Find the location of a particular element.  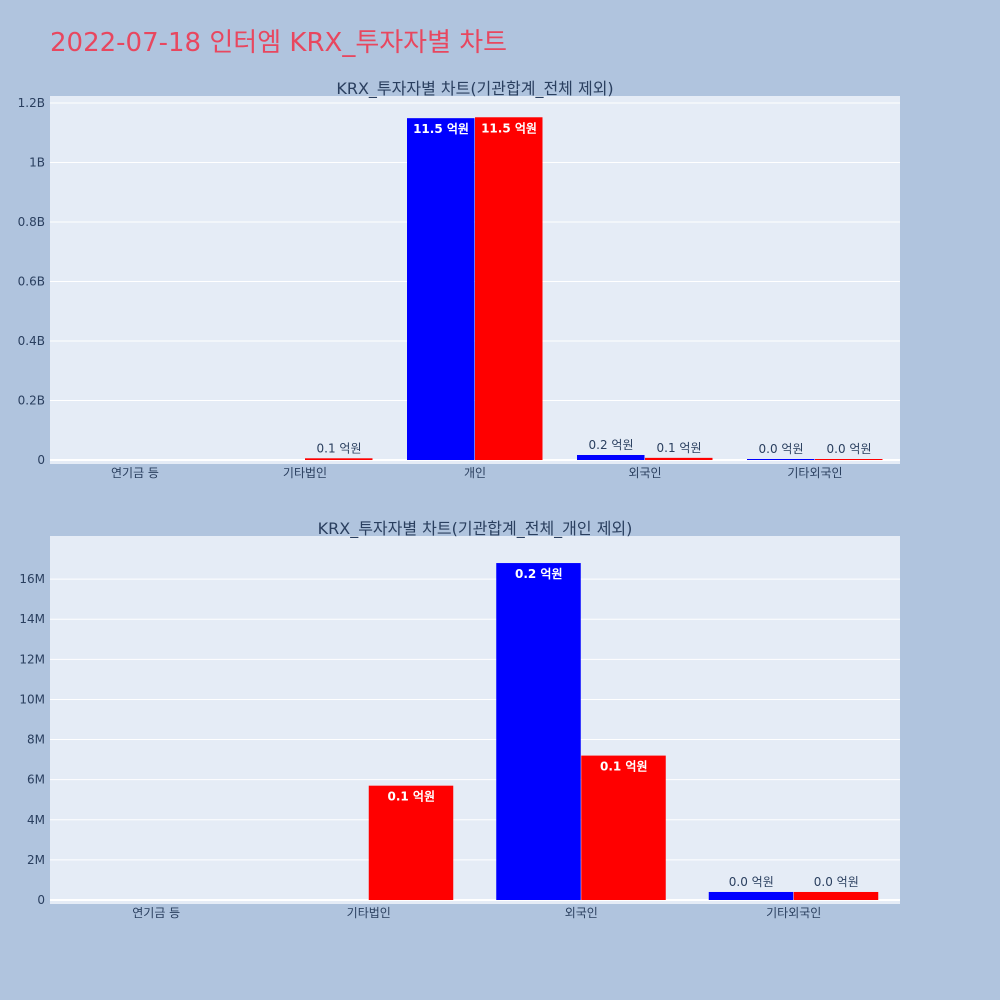

y-tick-label: 0.2B is located at coordinates (31, 401).